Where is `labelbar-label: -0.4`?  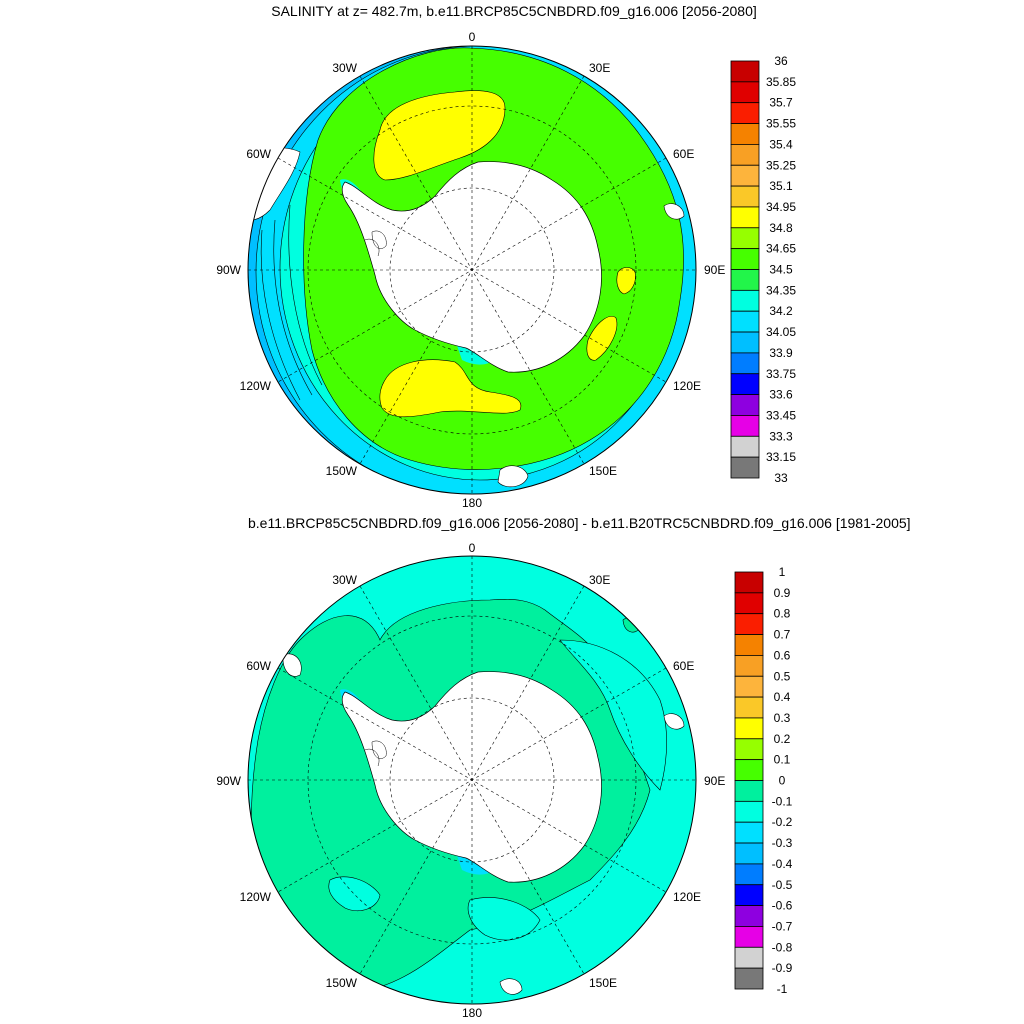
labelbar-label: -0.4 is located at coordinates (782, 864).